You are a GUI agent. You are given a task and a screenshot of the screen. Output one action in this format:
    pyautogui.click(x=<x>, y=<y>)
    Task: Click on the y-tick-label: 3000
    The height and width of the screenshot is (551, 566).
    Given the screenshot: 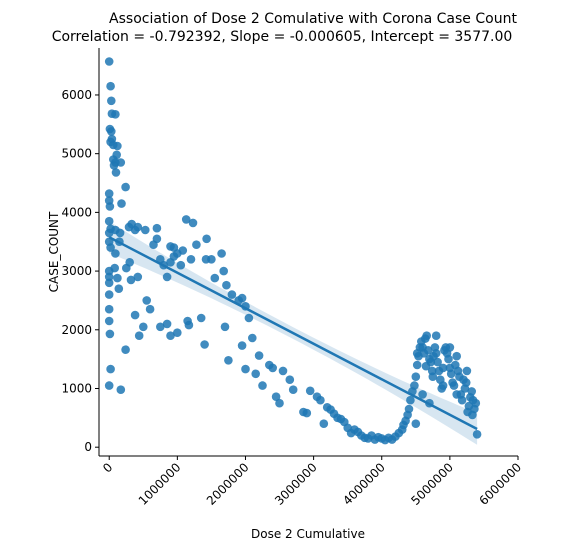 What is the action you would take?
    pyautogui.click(x=76, y=271)
    